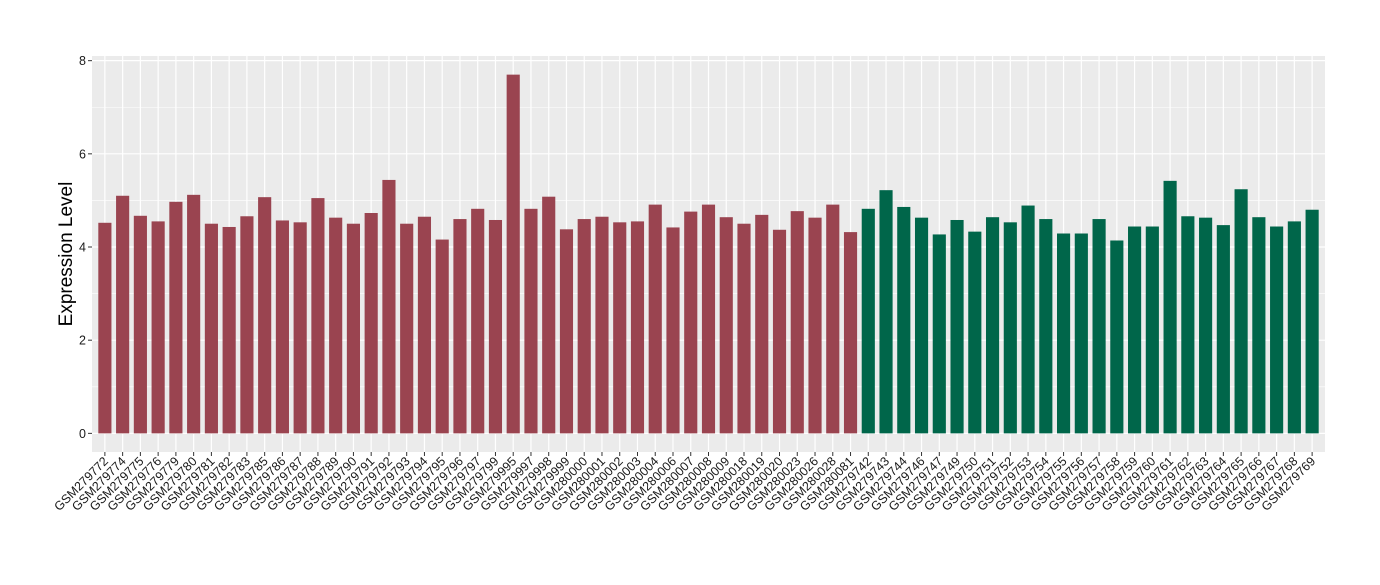  What do you see at coordinates (992, 325) in the screenshot?
I see `bar-GSM279751` at bounding box center [992, 325].